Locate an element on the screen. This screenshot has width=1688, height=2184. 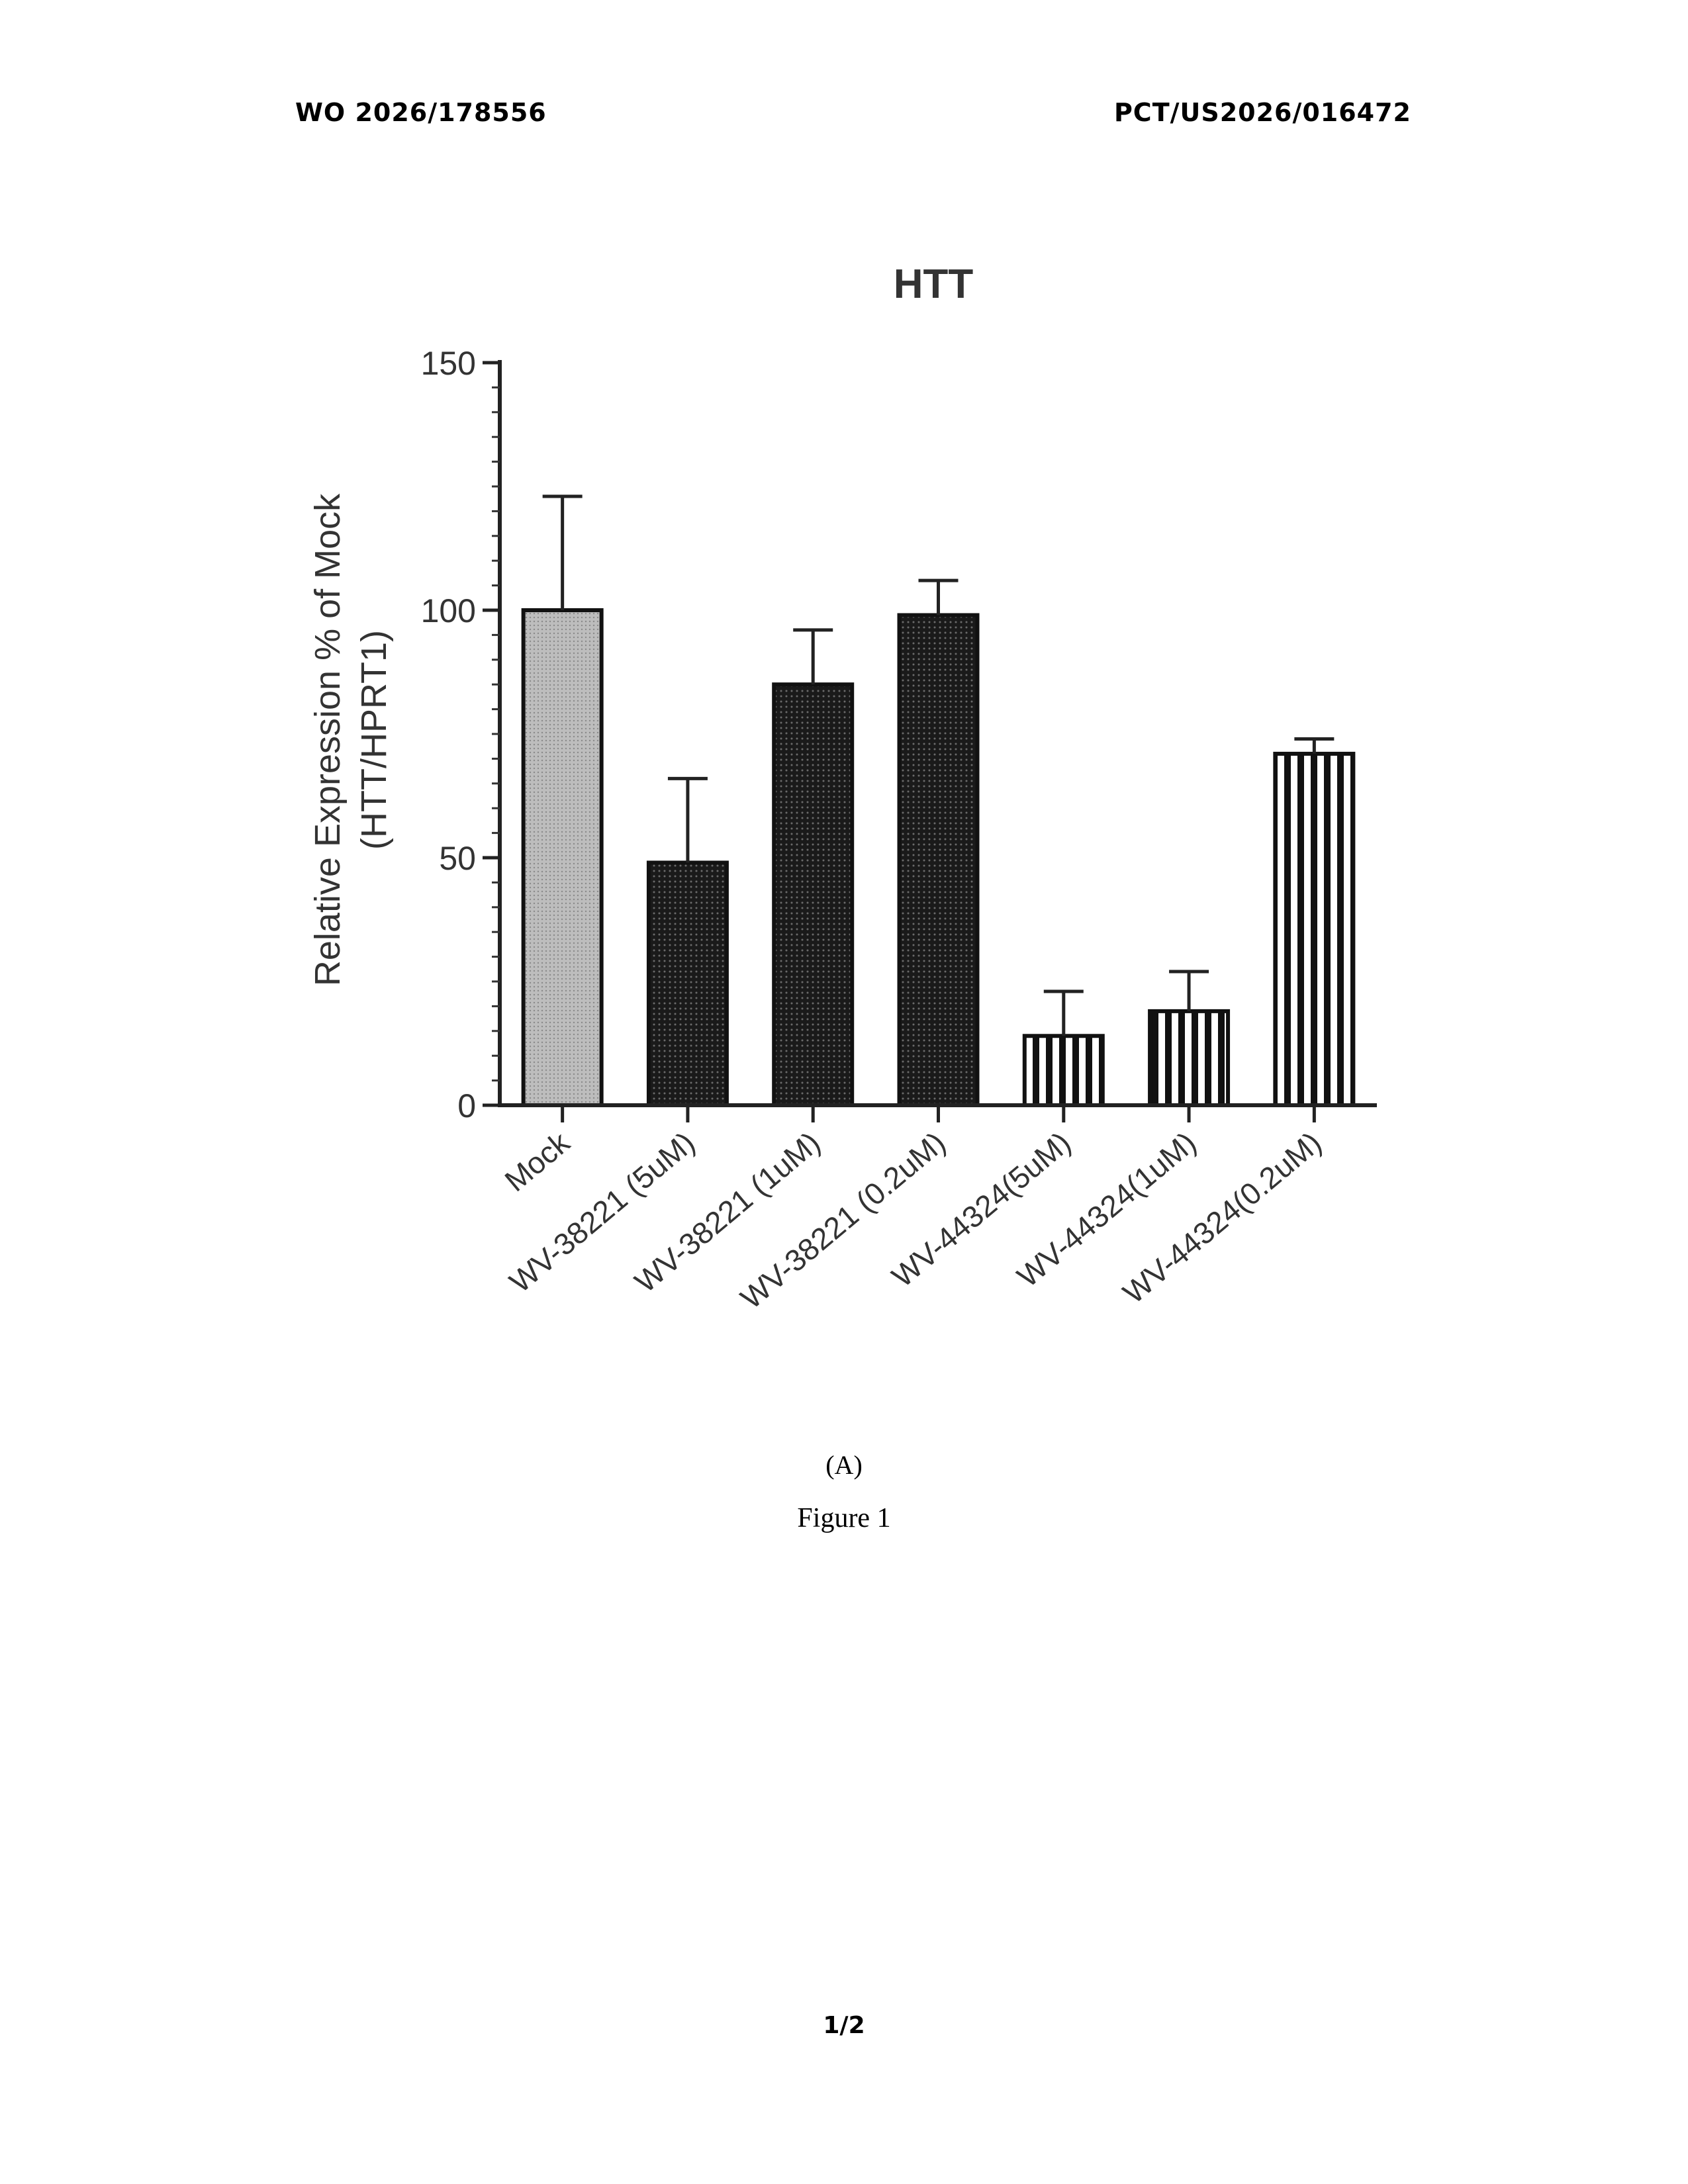
page-number: 1/2 is located at coordinates (844, 2025).